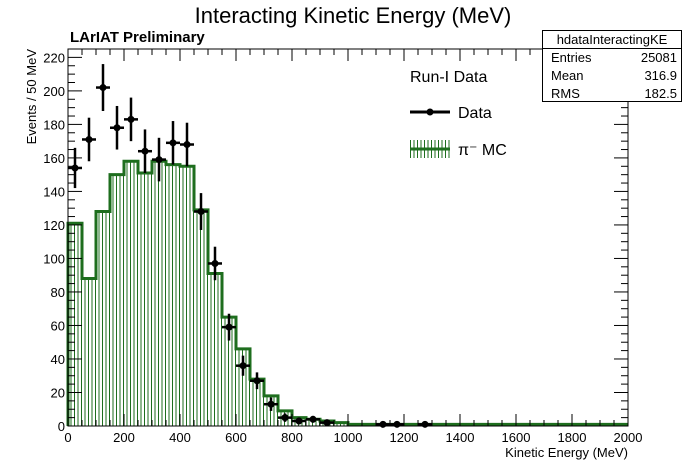 This screenshot has height=474, width=698. I want to click on y-tick-label: 200, so click(54, 91).